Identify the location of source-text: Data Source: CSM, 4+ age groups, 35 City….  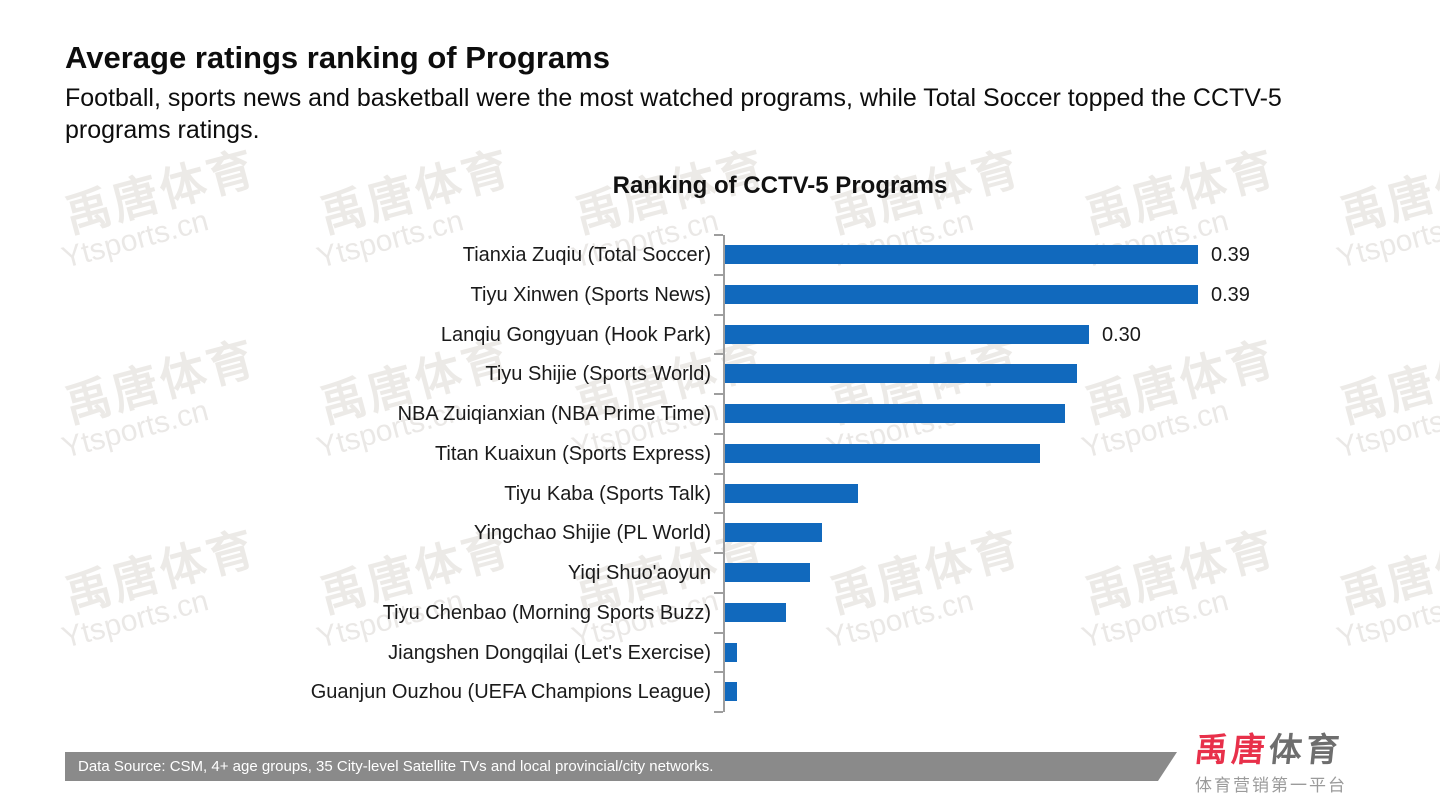
(396, 766).